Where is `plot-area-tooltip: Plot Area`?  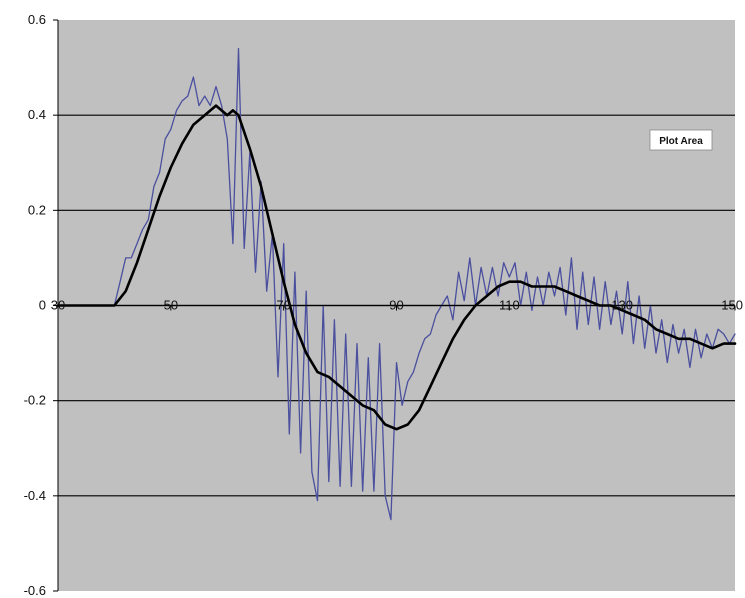 plot-area-tooltip: Plot Area is located at coordinates (681, 140).